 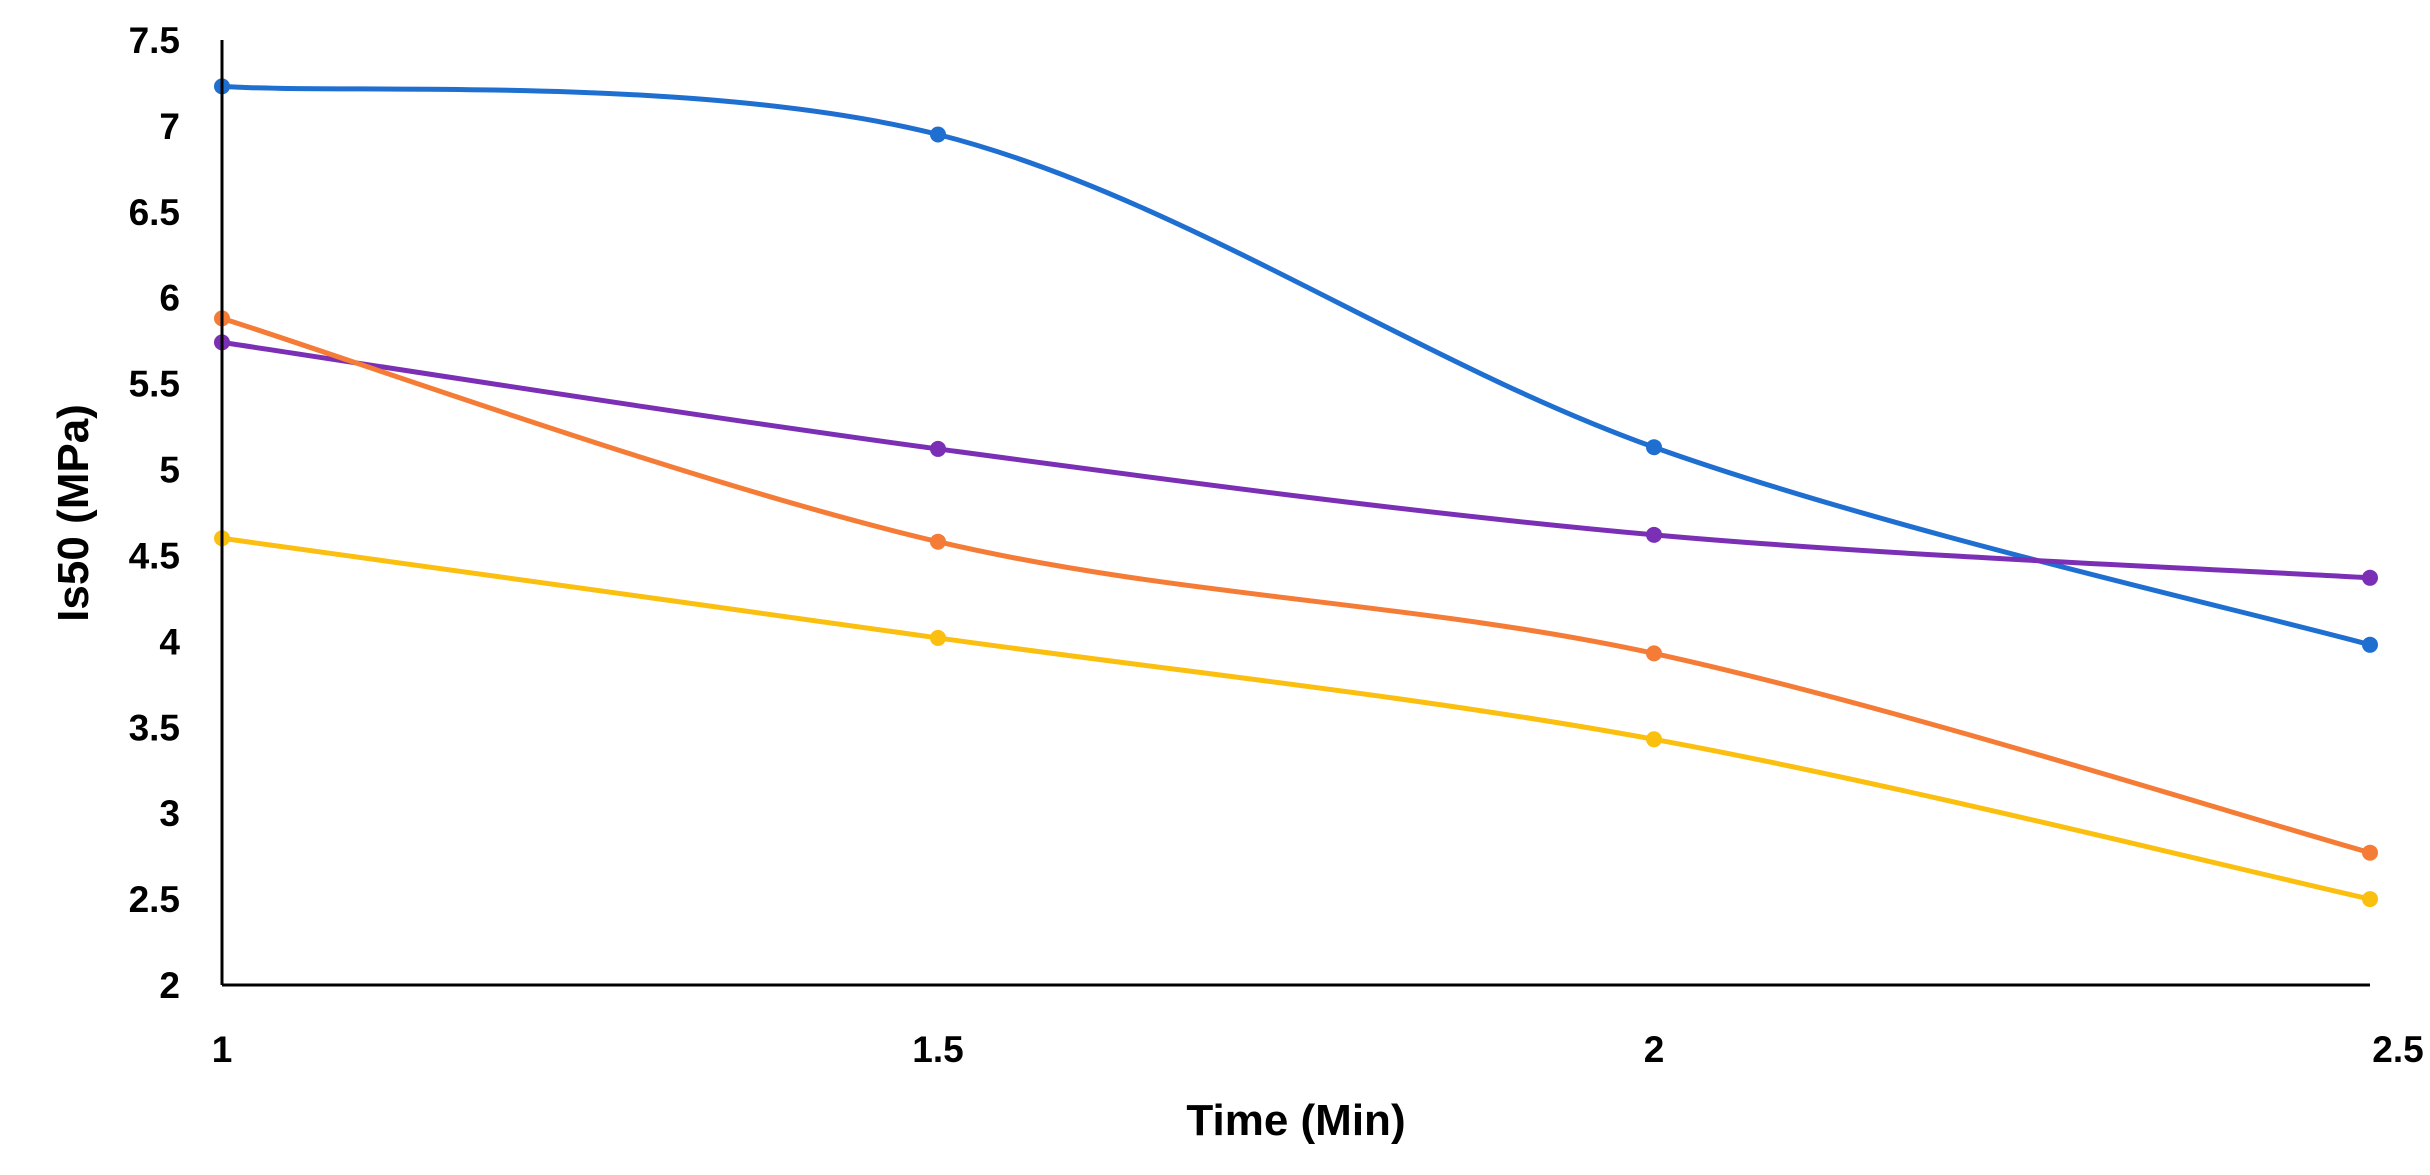 I want to click on y-tick-label: 2, so click(x=169, y=985).